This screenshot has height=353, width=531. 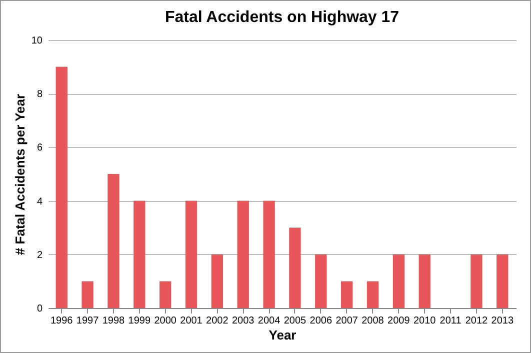 What do you see at coordinates (243, 321) in the screenshot?
I see `x-tick-label: 2003` at bounding box center [243, 321].